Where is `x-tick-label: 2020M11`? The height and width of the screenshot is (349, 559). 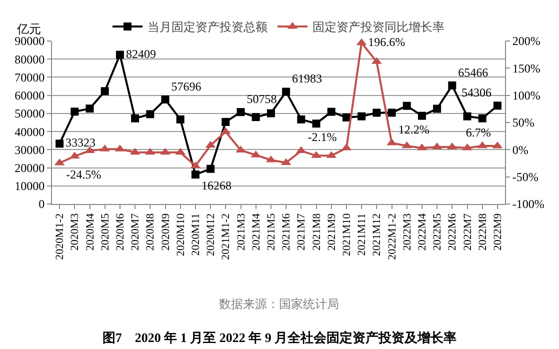 x-tick-label: 2020M11 is located at coordinates (196, 234).